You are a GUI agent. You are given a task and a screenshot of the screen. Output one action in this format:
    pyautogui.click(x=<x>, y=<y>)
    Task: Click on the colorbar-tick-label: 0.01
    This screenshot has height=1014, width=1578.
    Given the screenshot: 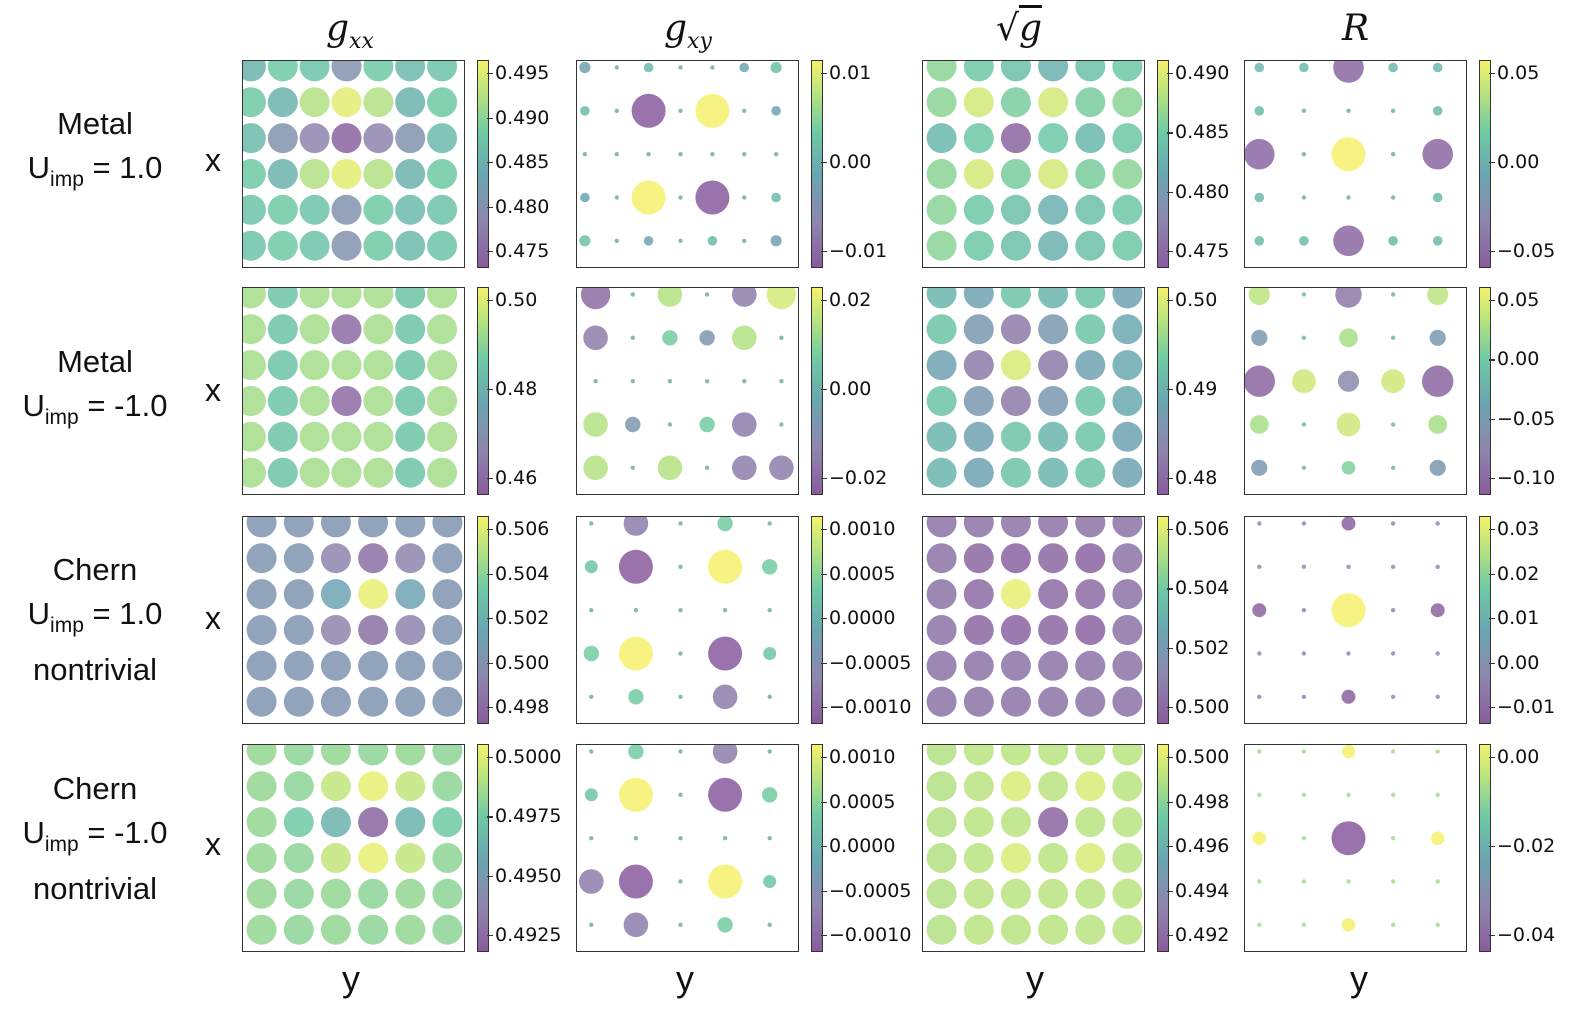 What is the action you would take?
    pyautogui.click(x=846, y=73)
    